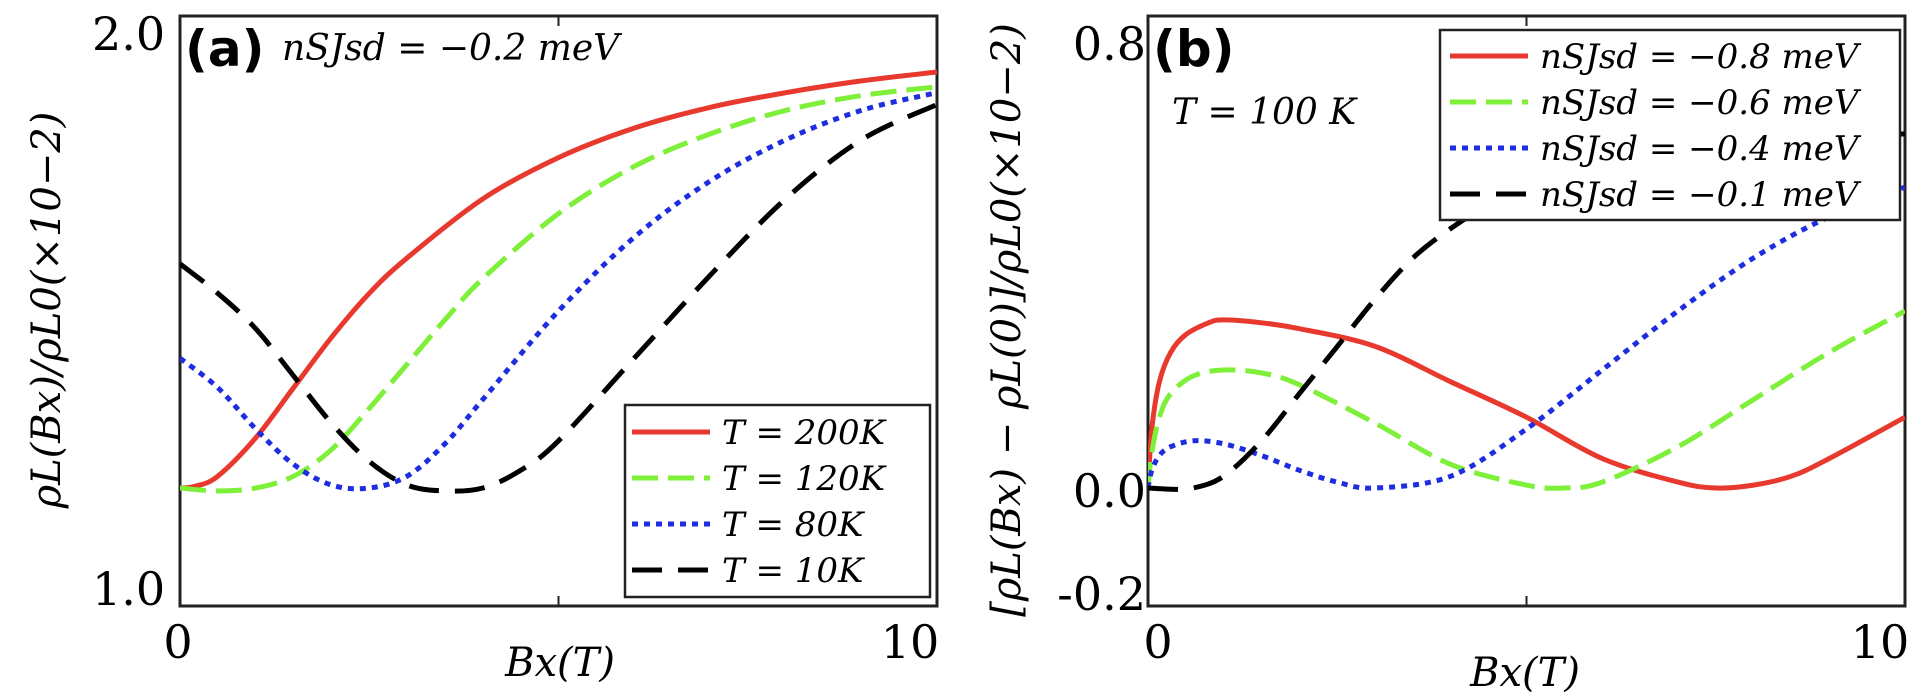 The height and width of the screenshot is (692, 1914). Describe the element at coordinates (128, 34) in the screenshot. I see `ytick-label-a-1: 2.0` at that location.